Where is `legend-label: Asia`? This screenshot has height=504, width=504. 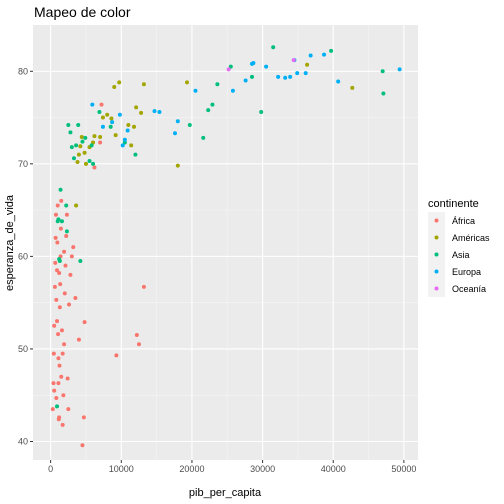 legend-label: Asia is located at coordinates (461, 255).